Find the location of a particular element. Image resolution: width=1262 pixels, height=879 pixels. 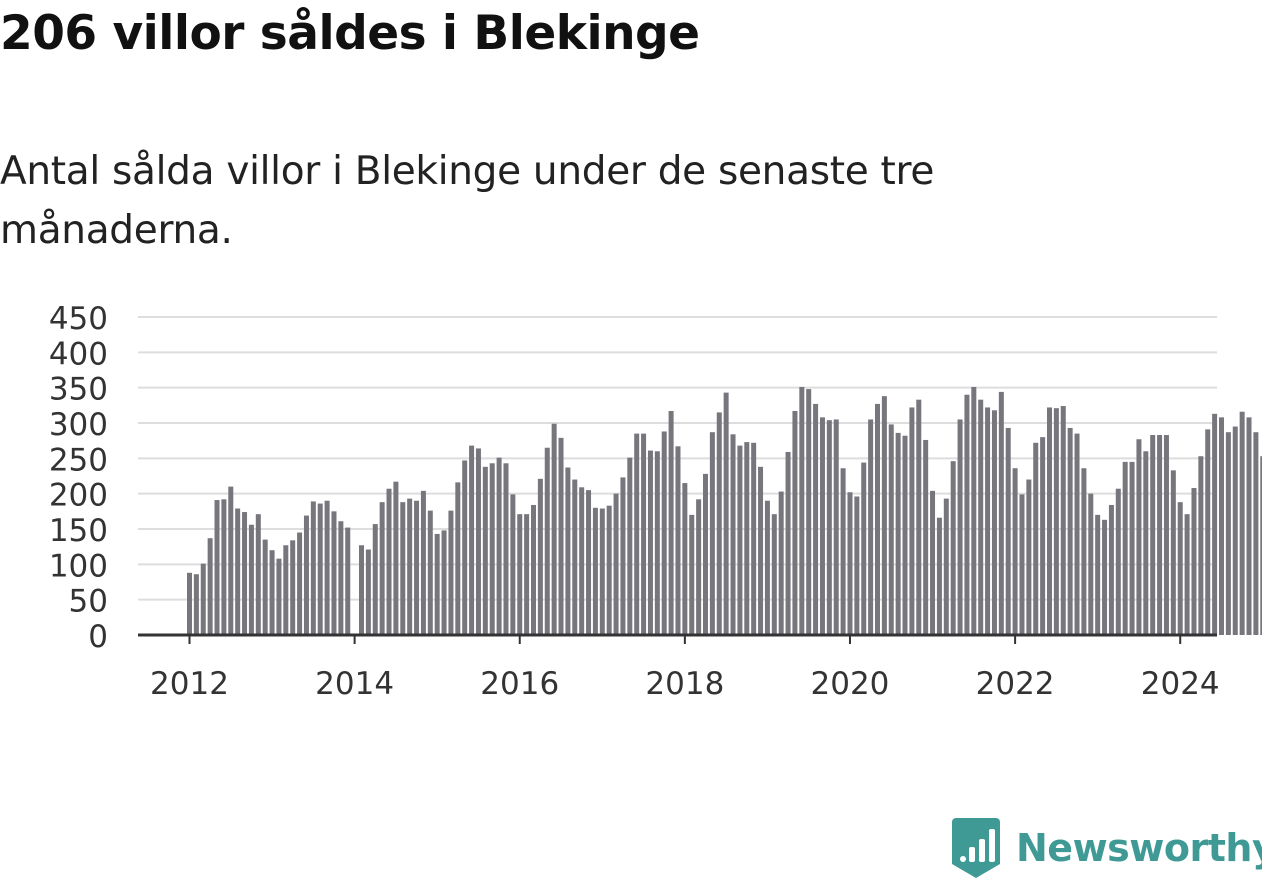

y-tick-label: 150 is located at coordinates (78, 531).